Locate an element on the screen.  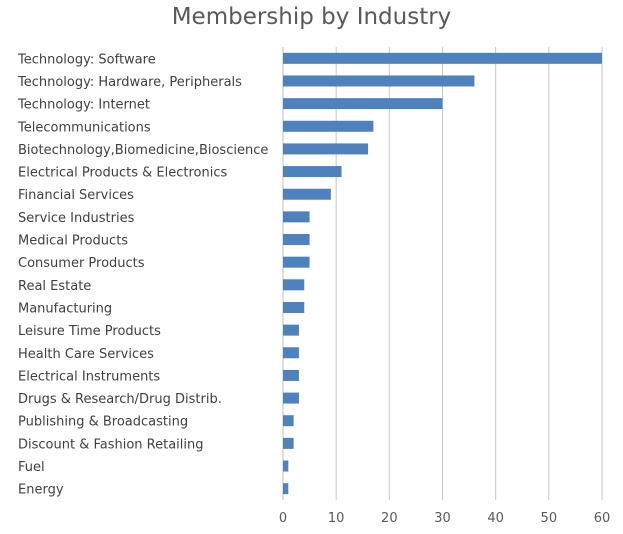
category-label: Service Industries is located at coordinates (76, 218).